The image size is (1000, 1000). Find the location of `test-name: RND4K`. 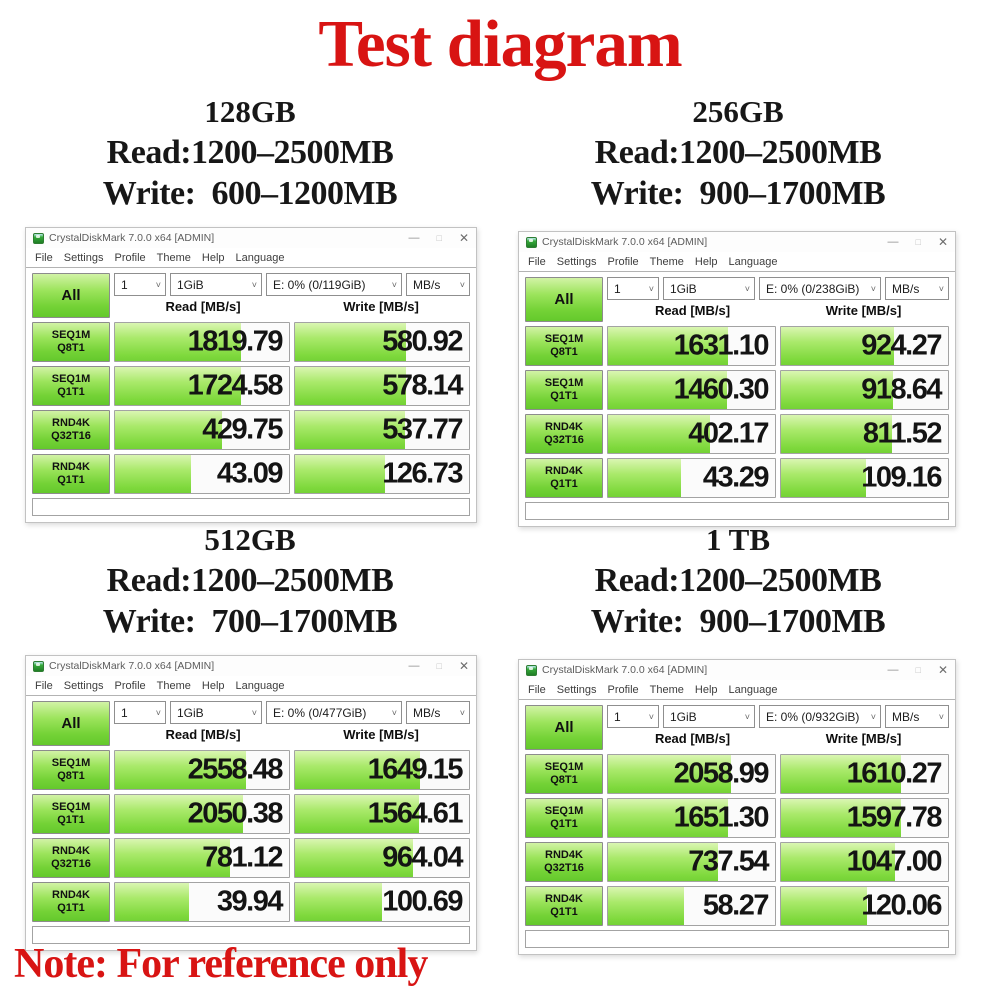

test-name: RND4K is located at coordinates (564, 899).